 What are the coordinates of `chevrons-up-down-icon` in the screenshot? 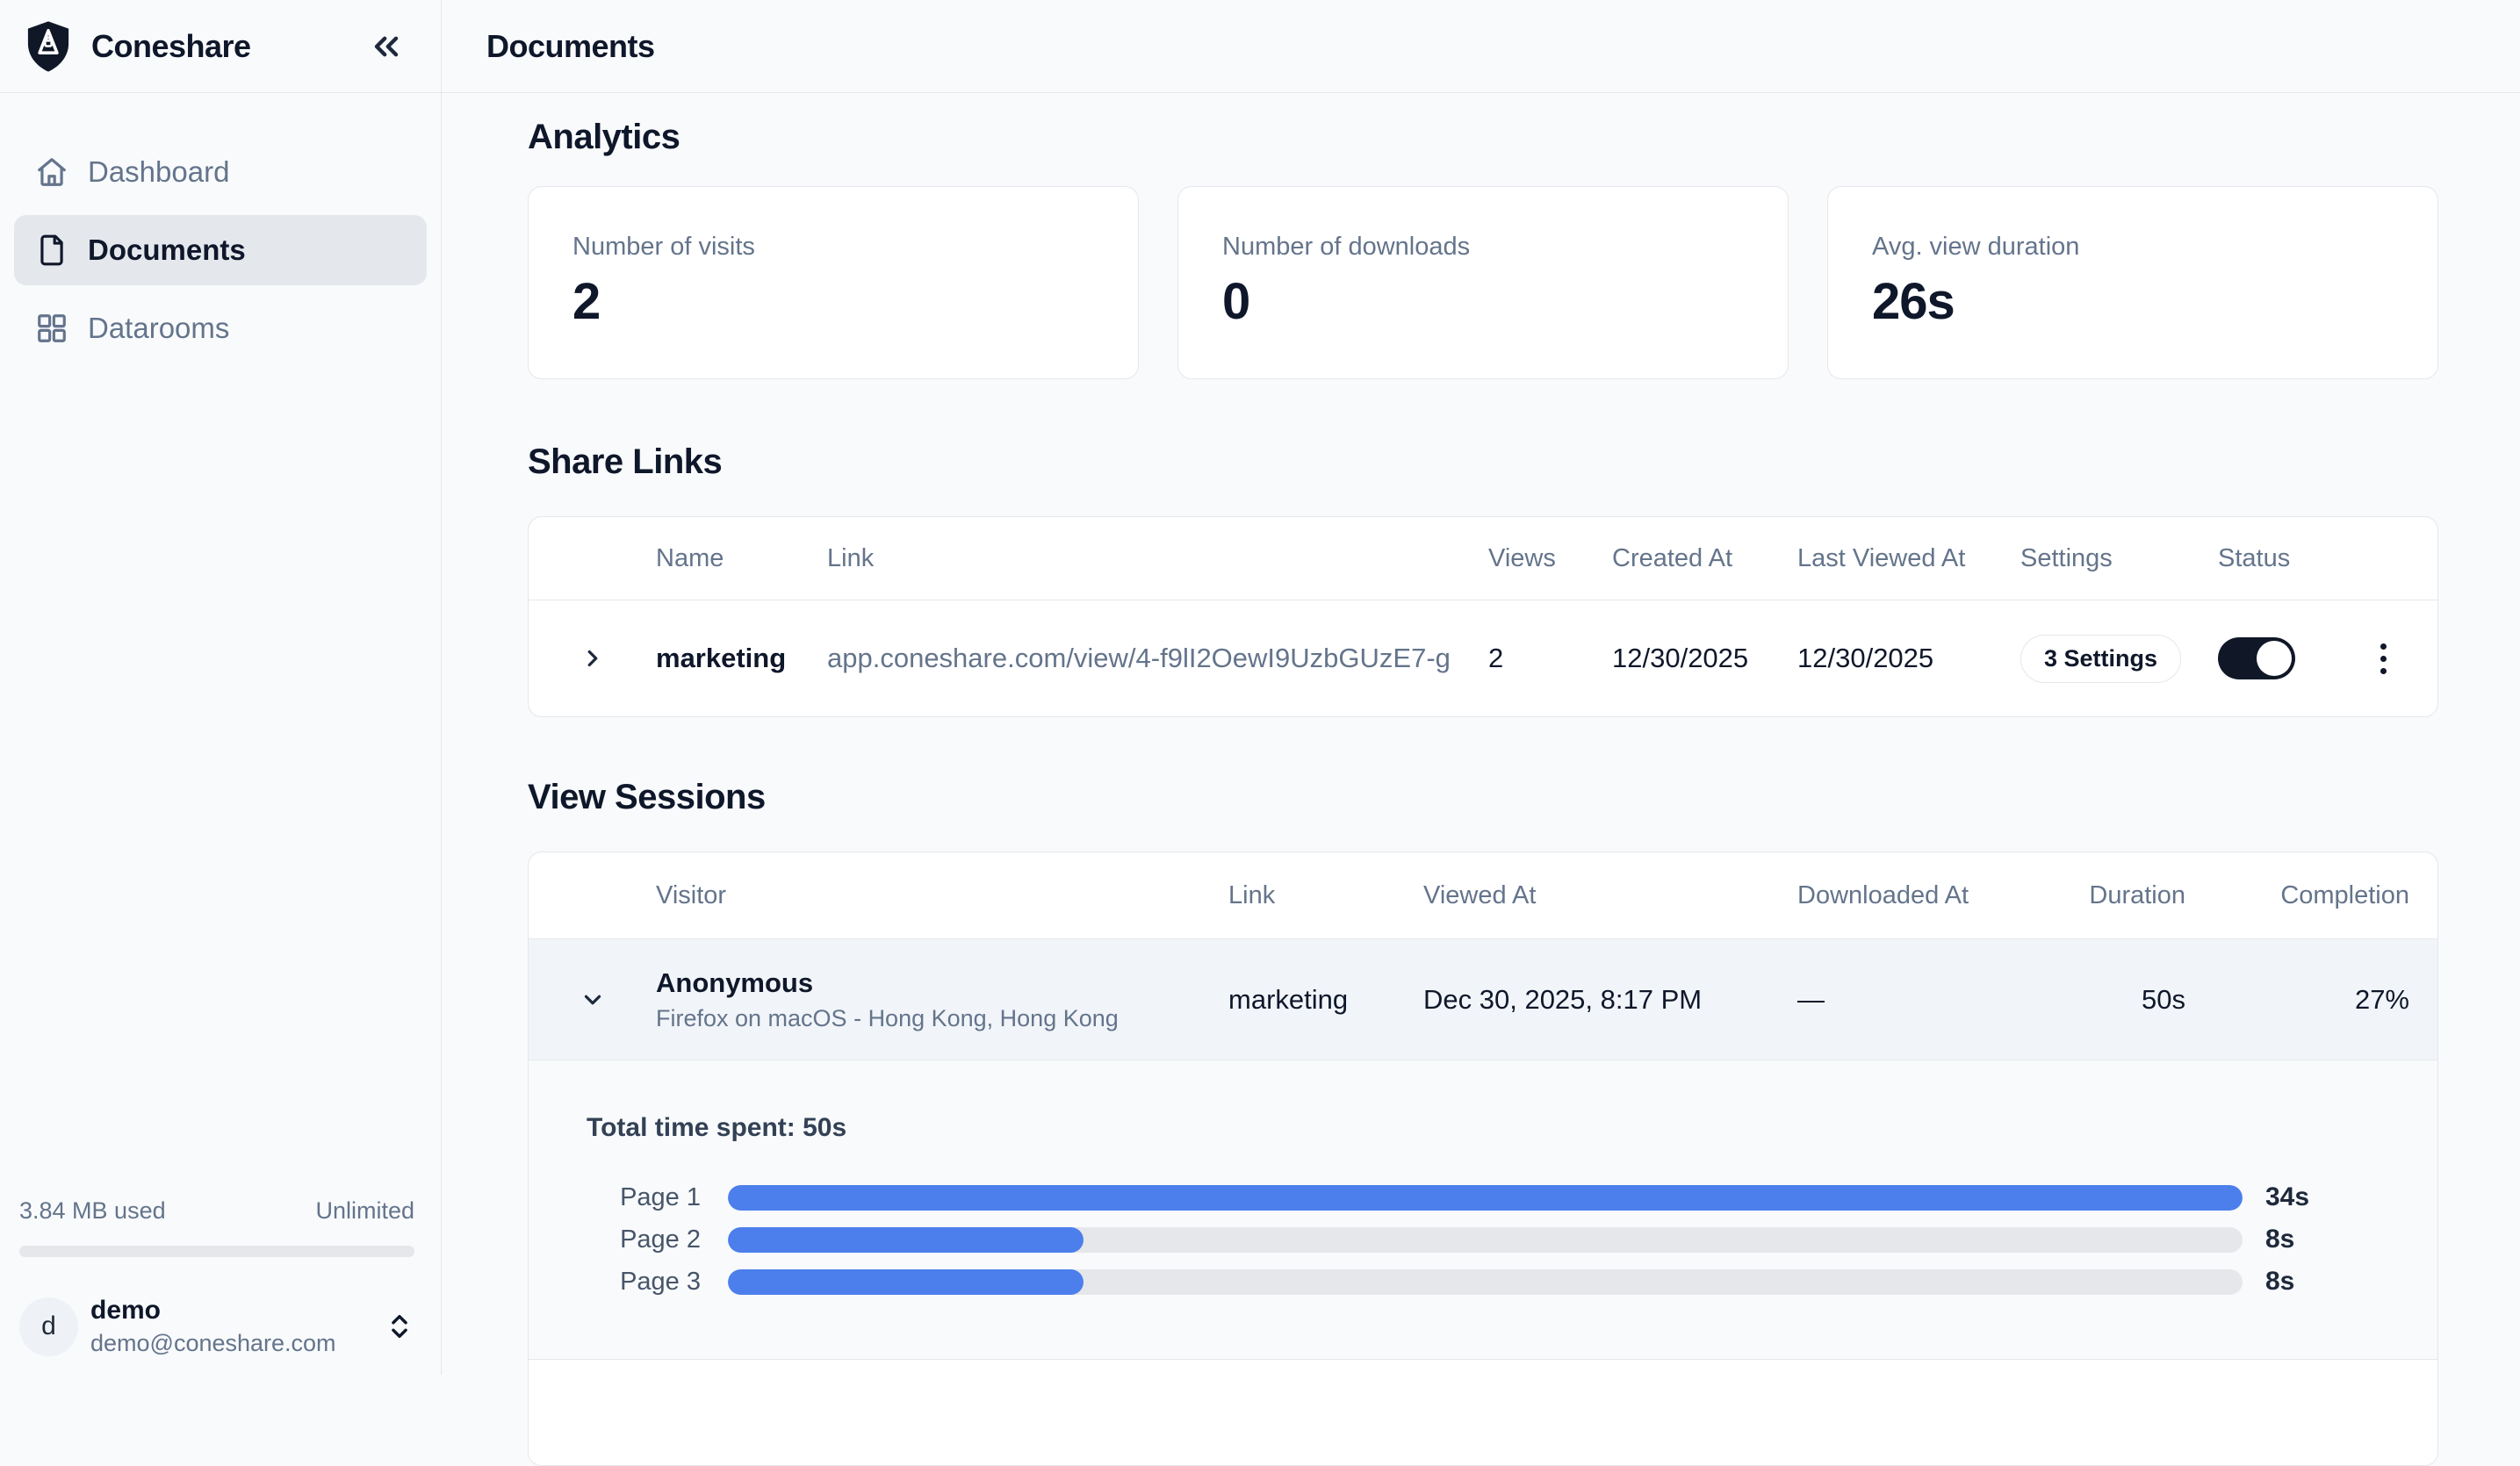 It's located at (399, 1326).